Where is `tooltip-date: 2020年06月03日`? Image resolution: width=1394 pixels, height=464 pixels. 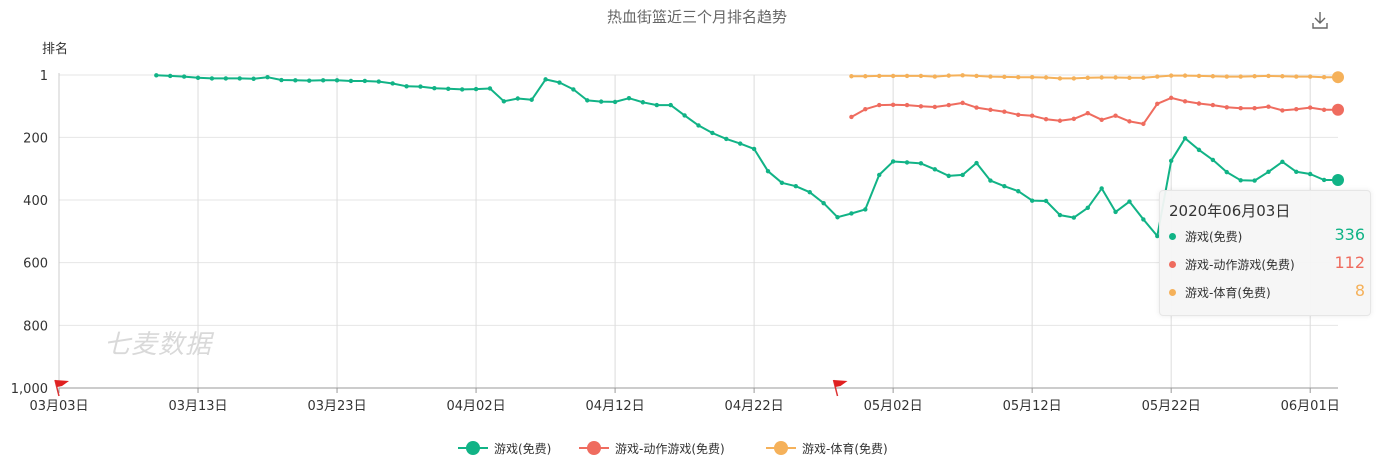 tooltip-date: 2020年06月03日 is located at coordinates (1230, 211).